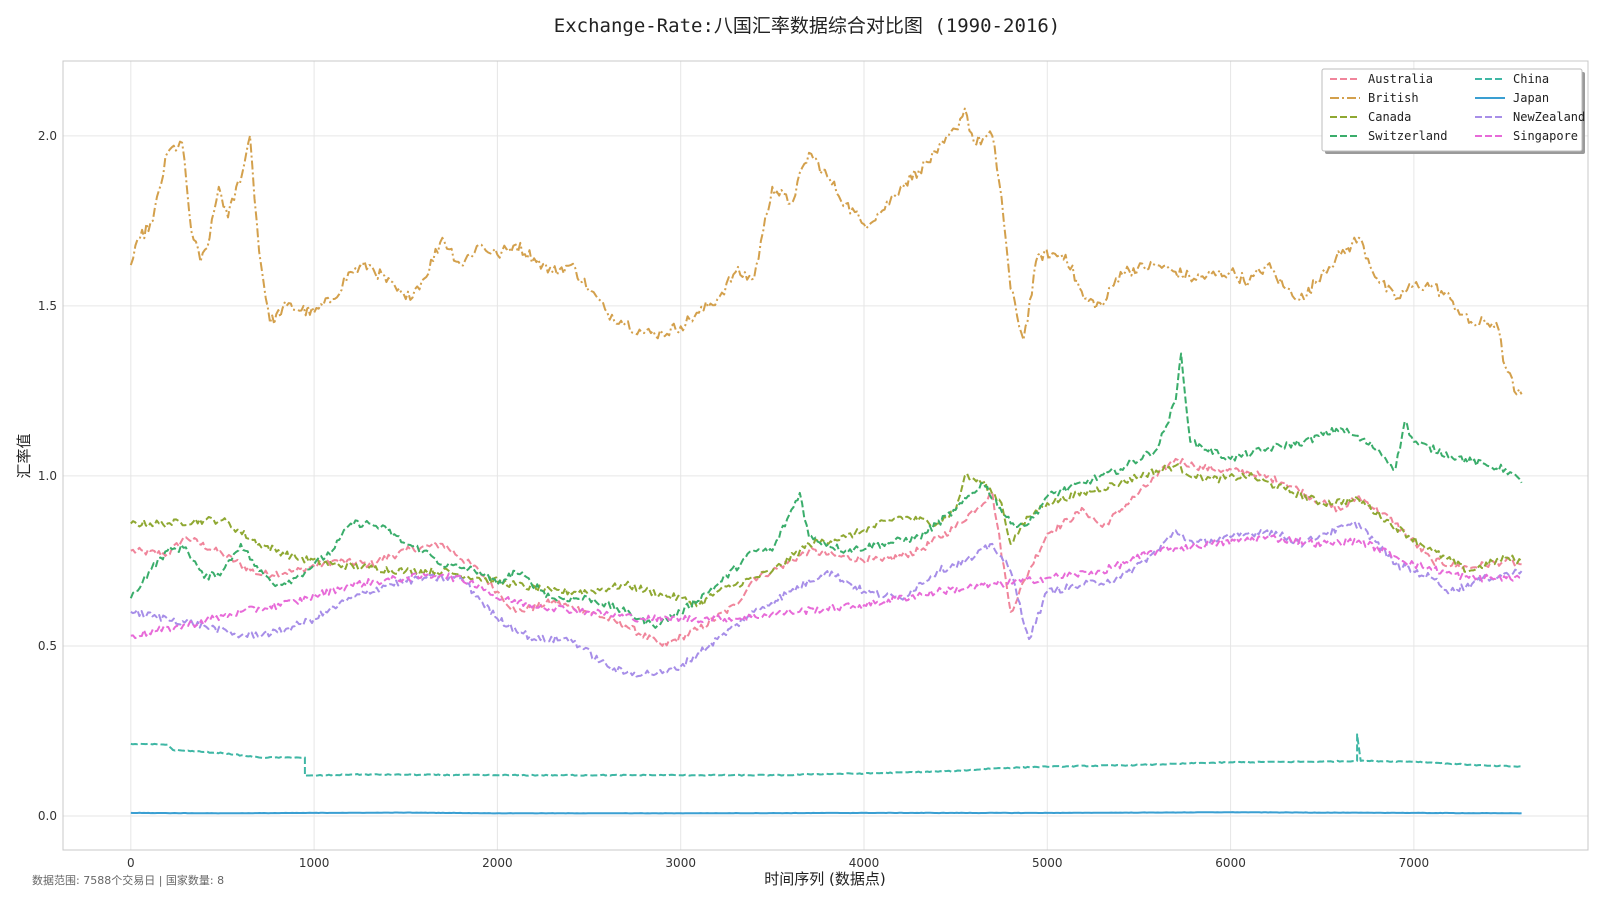  I want to click on x-axis-label: 时间序列 (数据点), so click(824, 879).